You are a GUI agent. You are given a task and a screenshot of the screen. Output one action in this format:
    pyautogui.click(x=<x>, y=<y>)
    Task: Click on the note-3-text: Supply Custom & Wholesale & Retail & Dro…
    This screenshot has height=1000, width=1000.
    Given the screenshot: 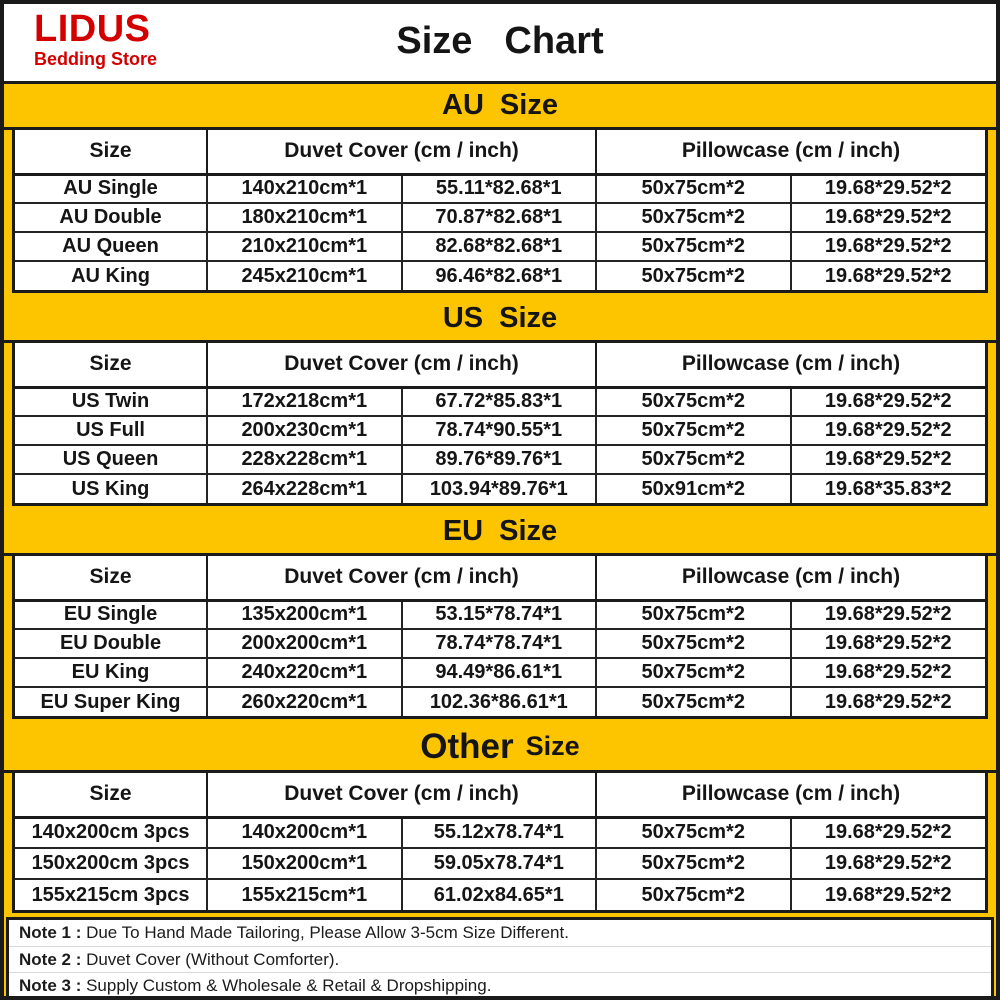 What is the action you would take?
    pyautogui.click(x=289, y=985)
    